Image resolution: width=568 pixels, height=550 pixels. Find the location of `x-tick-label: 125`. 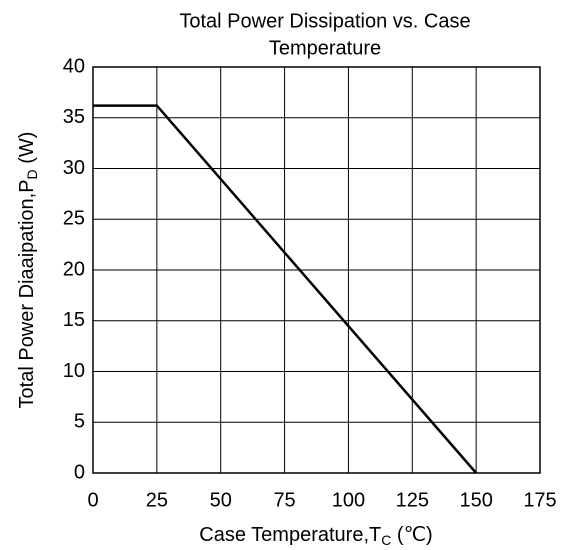

x-tick-label: 125 is located at coordinates (412, 500).